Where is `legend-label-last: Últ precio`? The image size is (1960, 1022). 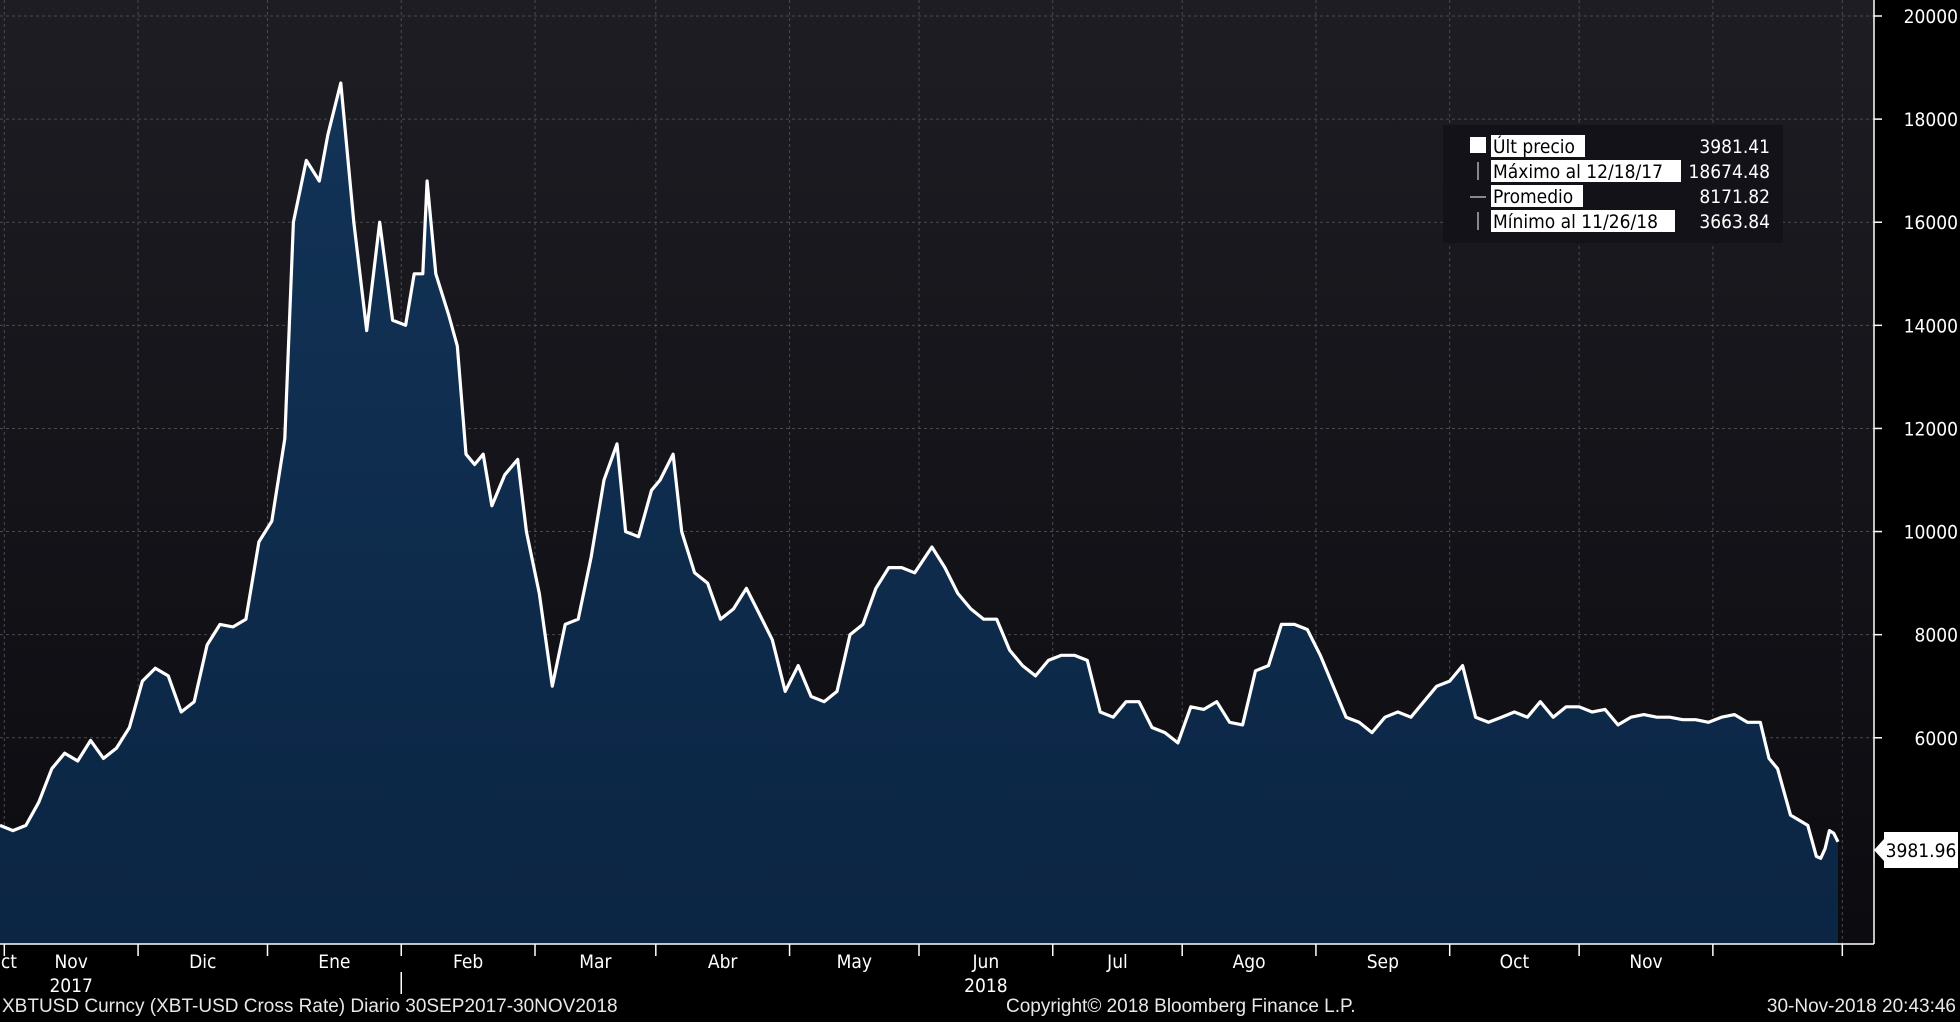 legend-label-last: Últ precio is located at coordinates (1534, 146).